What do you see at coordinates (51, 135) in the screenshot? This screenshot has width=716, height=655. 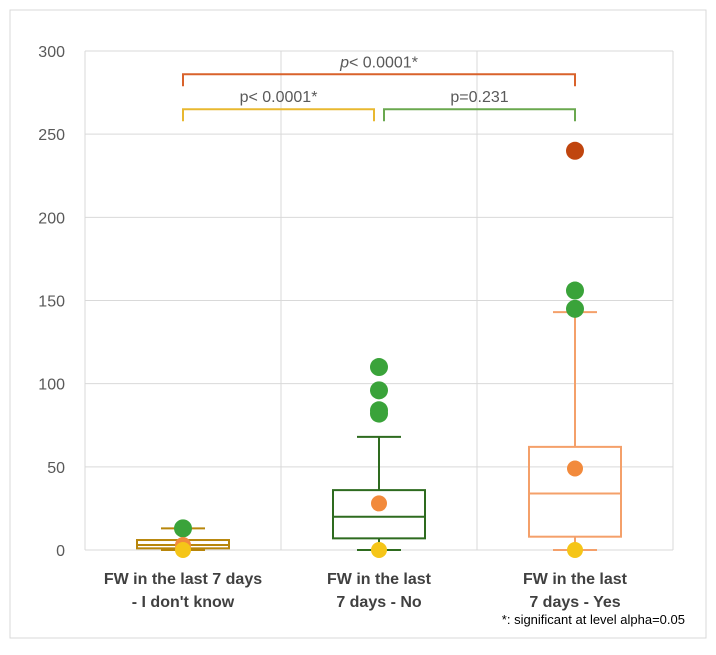 I see `y-tick-label: 250` at bounding box center [51, 135].